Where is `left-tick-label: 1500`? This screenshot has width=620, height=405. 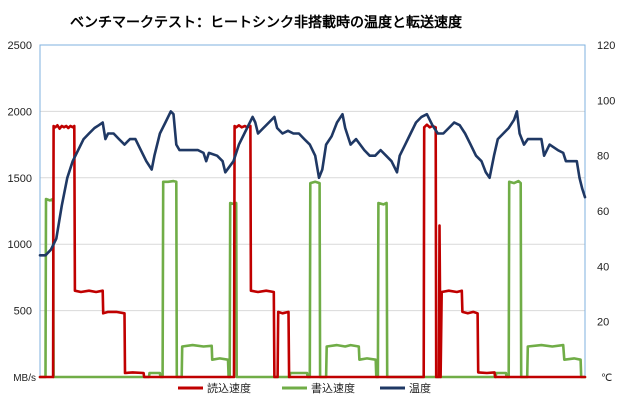 left-tick-label: 1500 is located at coordinates (20, 179).